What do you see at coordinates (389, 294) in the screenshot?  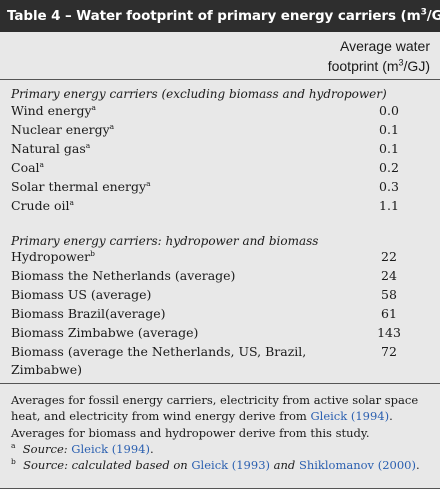 I see `row-value: 58` at bounding box center [389, 294].